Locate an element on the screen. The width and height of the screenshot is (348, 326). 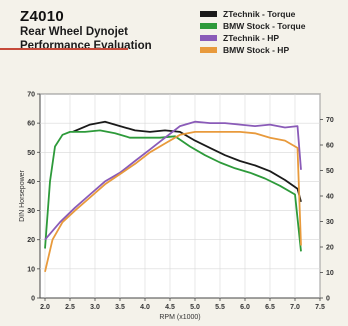
y-tick-label-left: 70 is located at coordinates (31, 95).